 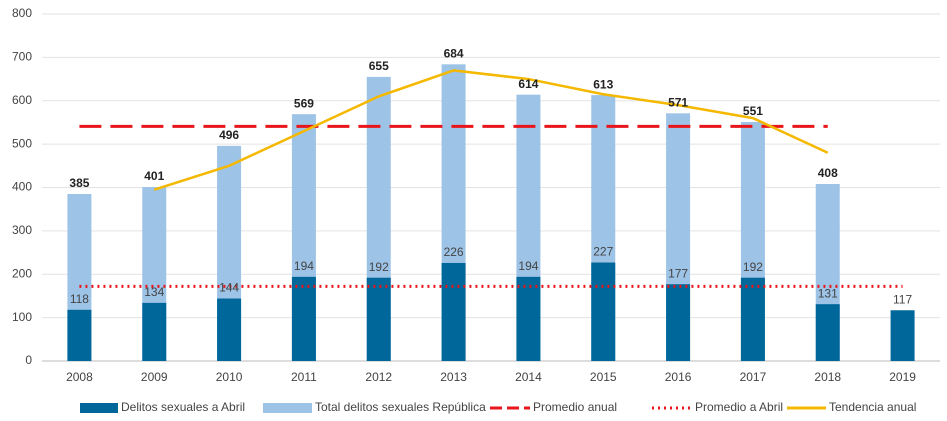 What do you see at coordinates (828, 173) in the screenshot?
I see `data-label: 408` at bounding box center [828, 173].